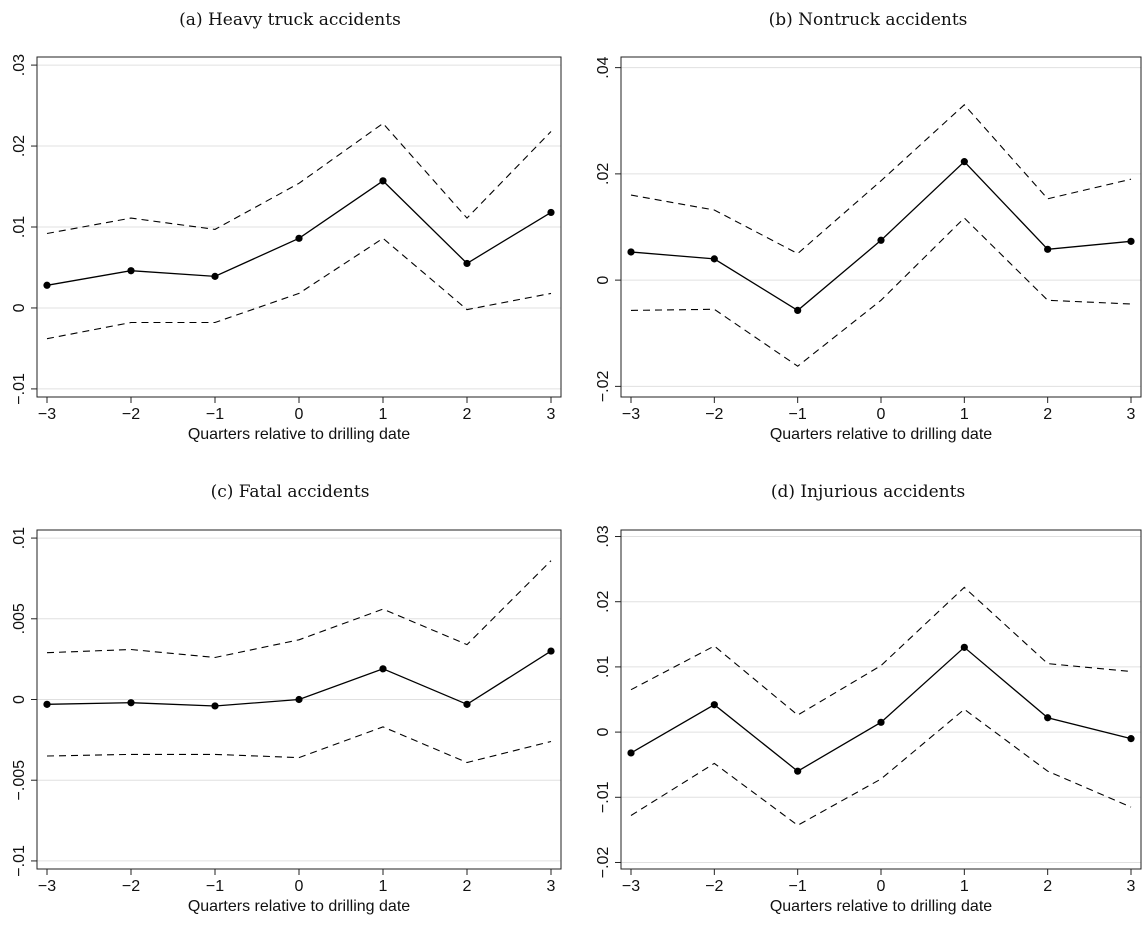  Describe the element at coordinates (868, 20) in the screenshot. I see `chart-title: (b) Nontruck accidents` at that location.